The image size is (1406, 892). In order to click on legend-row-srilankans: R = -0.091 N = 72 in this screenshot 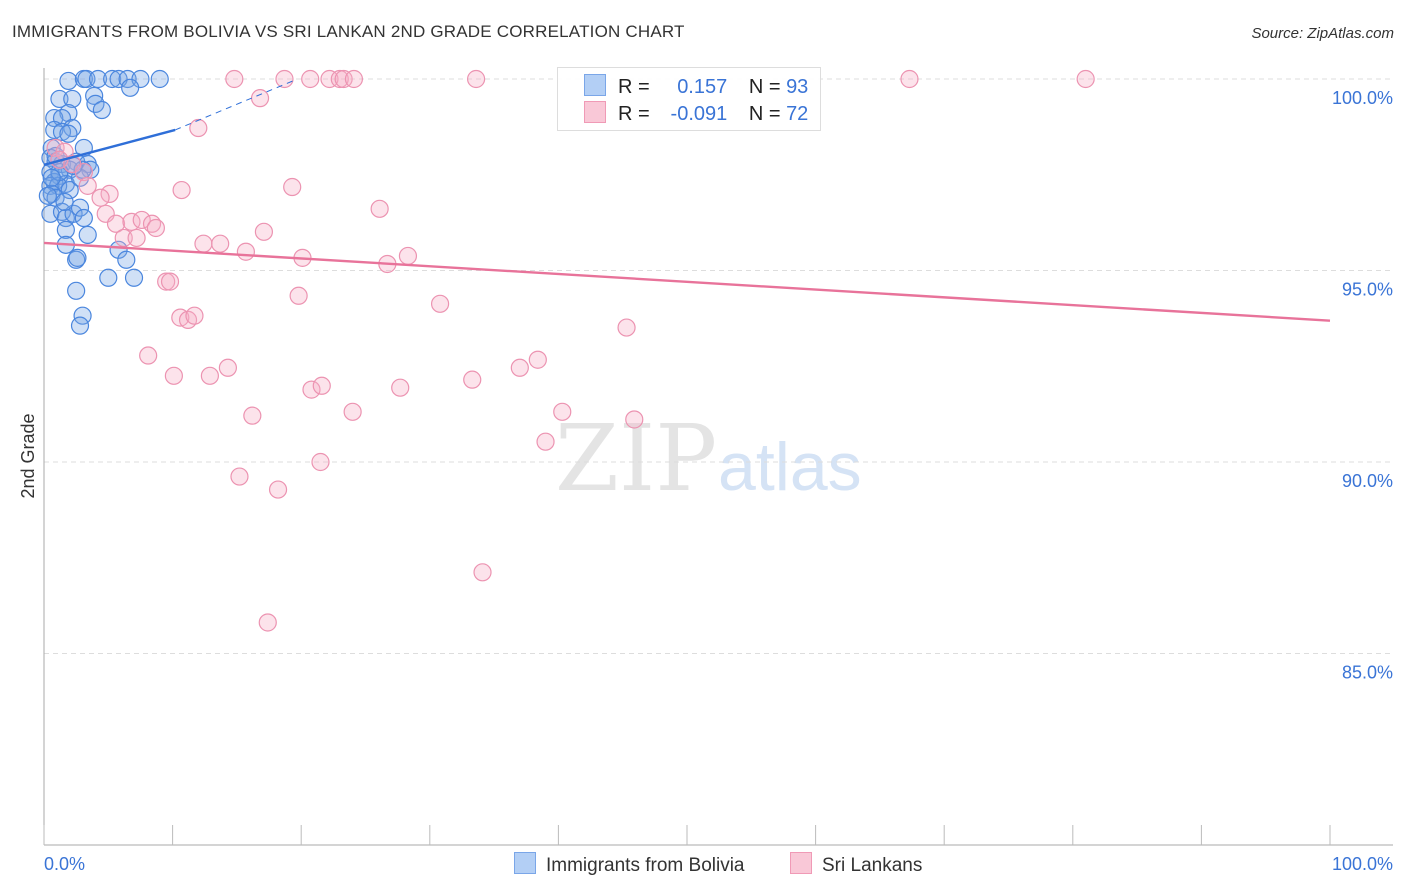, I will do `click(696, 114)`.